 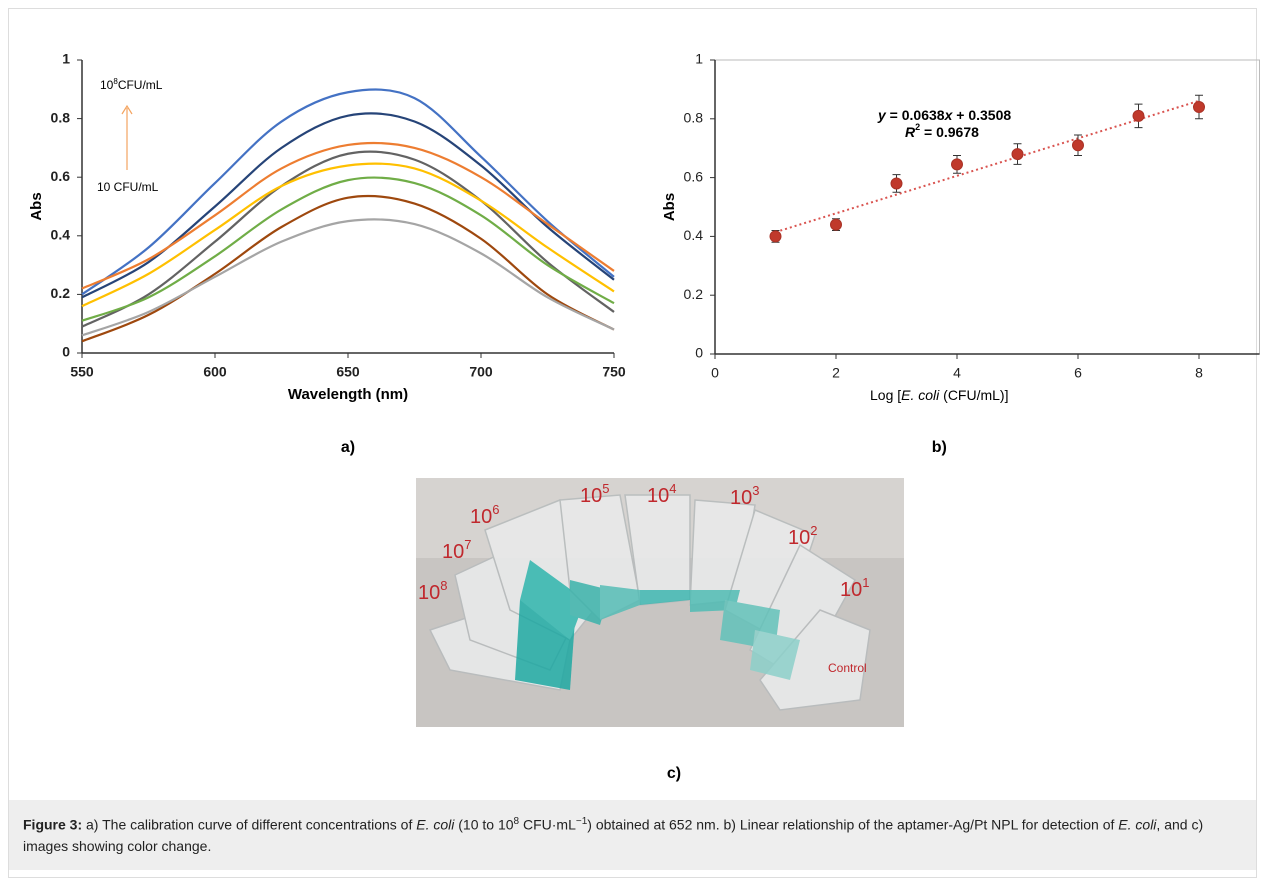 I want to click on annotation: 108CFU/mL, so click(x=131, y=85).